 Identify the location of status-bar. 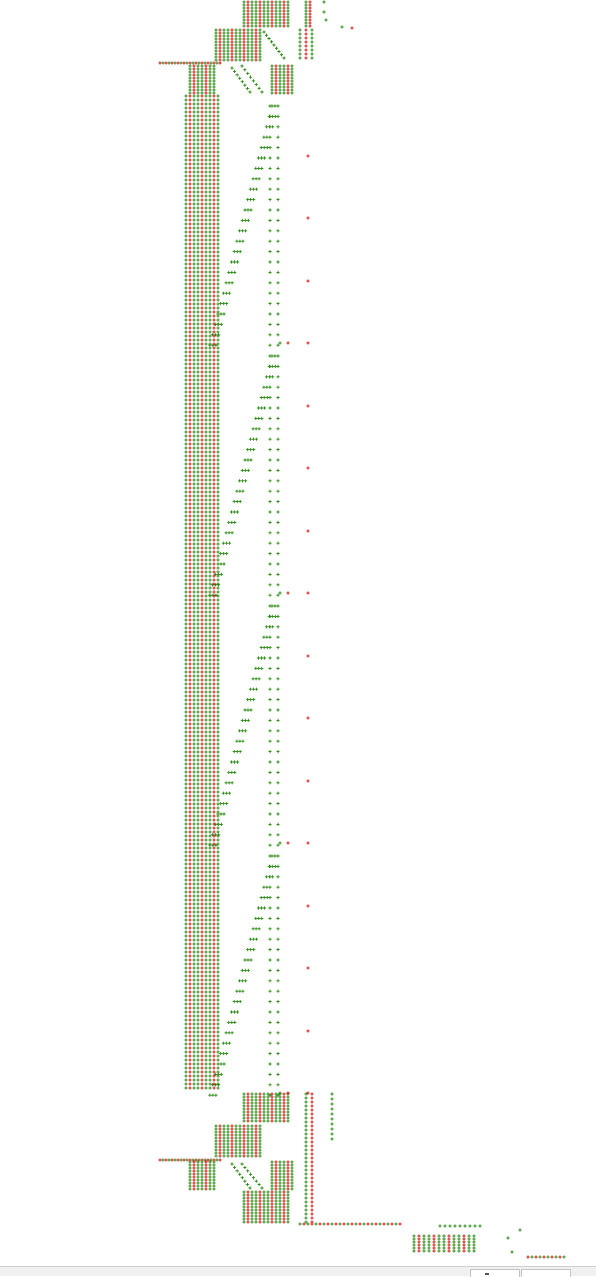
(298, 1271).